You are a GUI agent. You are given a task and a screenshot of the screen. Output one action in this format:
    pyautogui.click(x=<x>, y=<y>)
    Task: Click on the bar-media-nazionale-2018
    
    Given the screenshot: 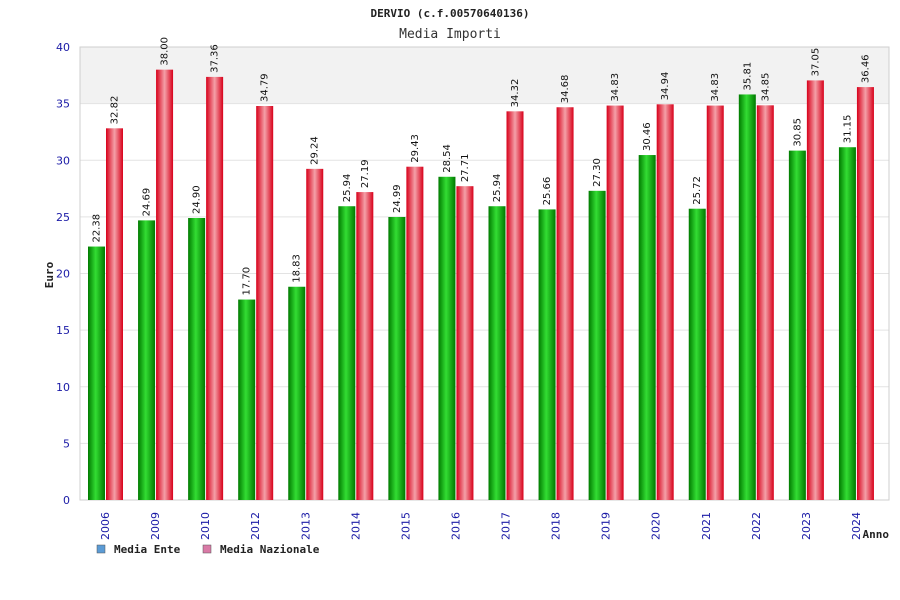 What is the action you would take?
    pyautogui.click(x=565, y=304)
    